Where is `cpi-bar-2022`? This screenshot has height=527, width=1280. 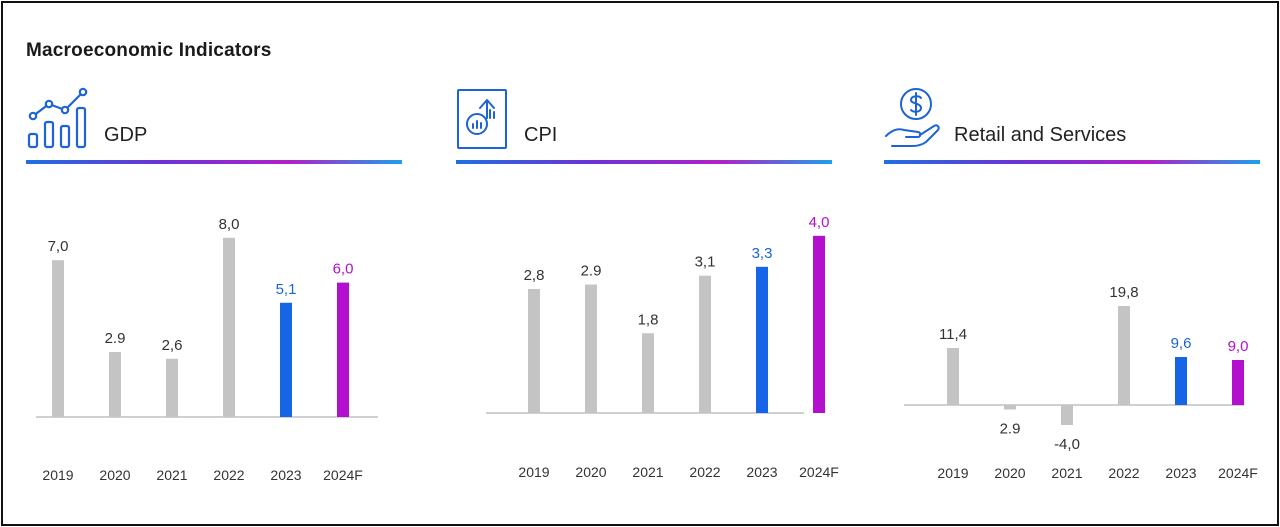
cpi-bar-2022 is located at coordinates (705, 344).